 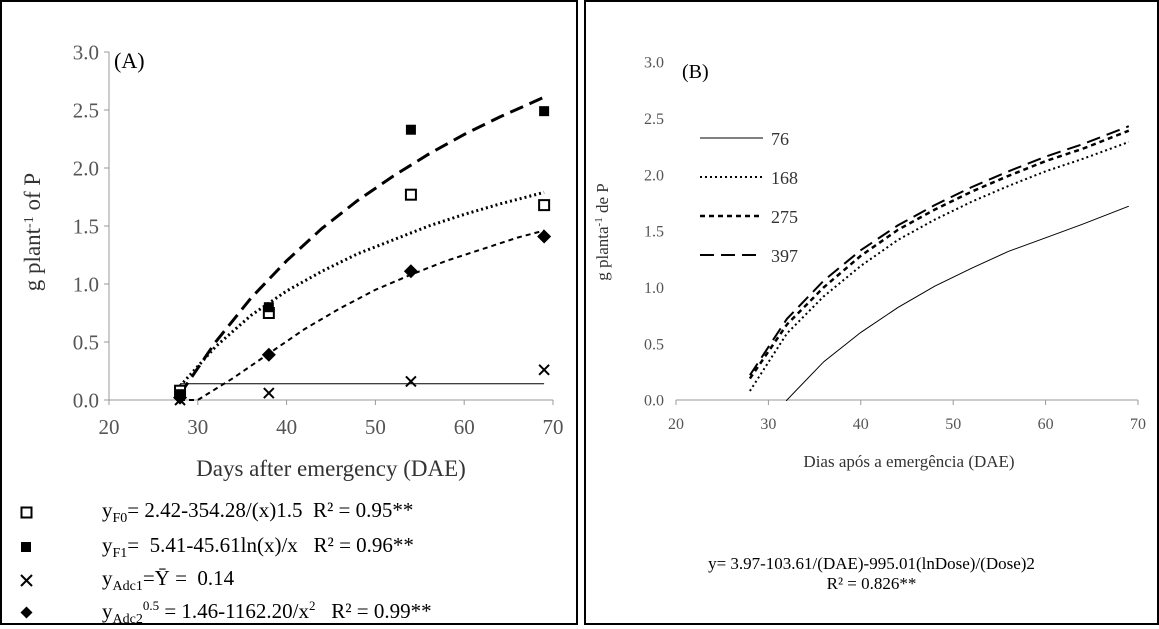 What do you see at coordinates (784, 217) in the screenshot?
I see `legend-label-275: 275` at bounding box center [784, 217].